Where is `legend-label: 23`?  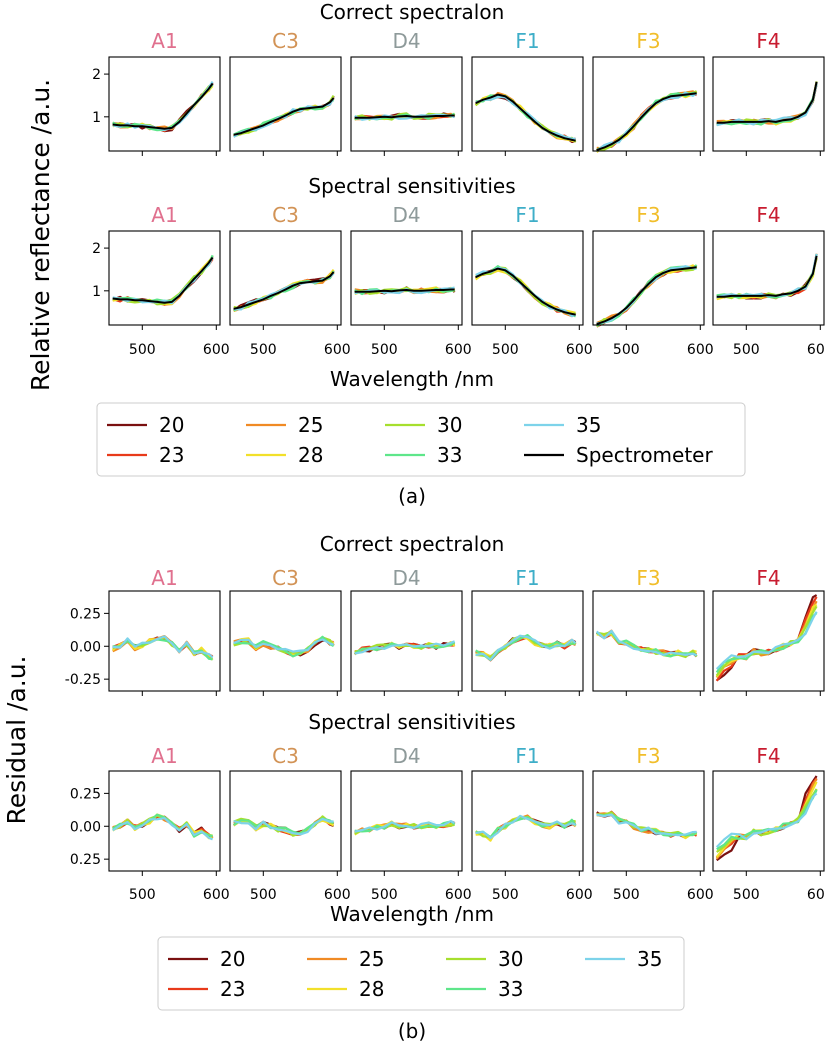
legend-label: 23 is located at coordinates (232, 989).